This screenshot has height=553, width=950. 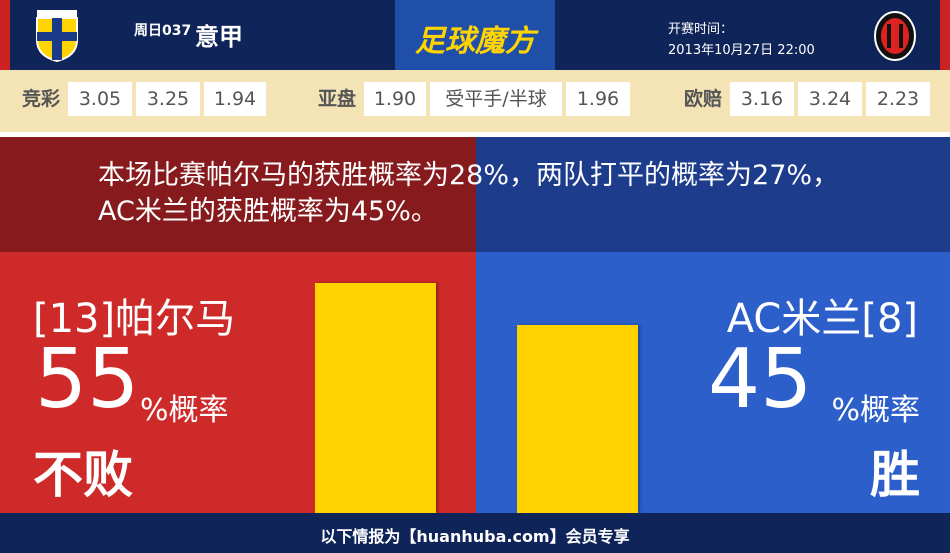 I want to click on odds-value: 3.16, so click(x=762, y=99).